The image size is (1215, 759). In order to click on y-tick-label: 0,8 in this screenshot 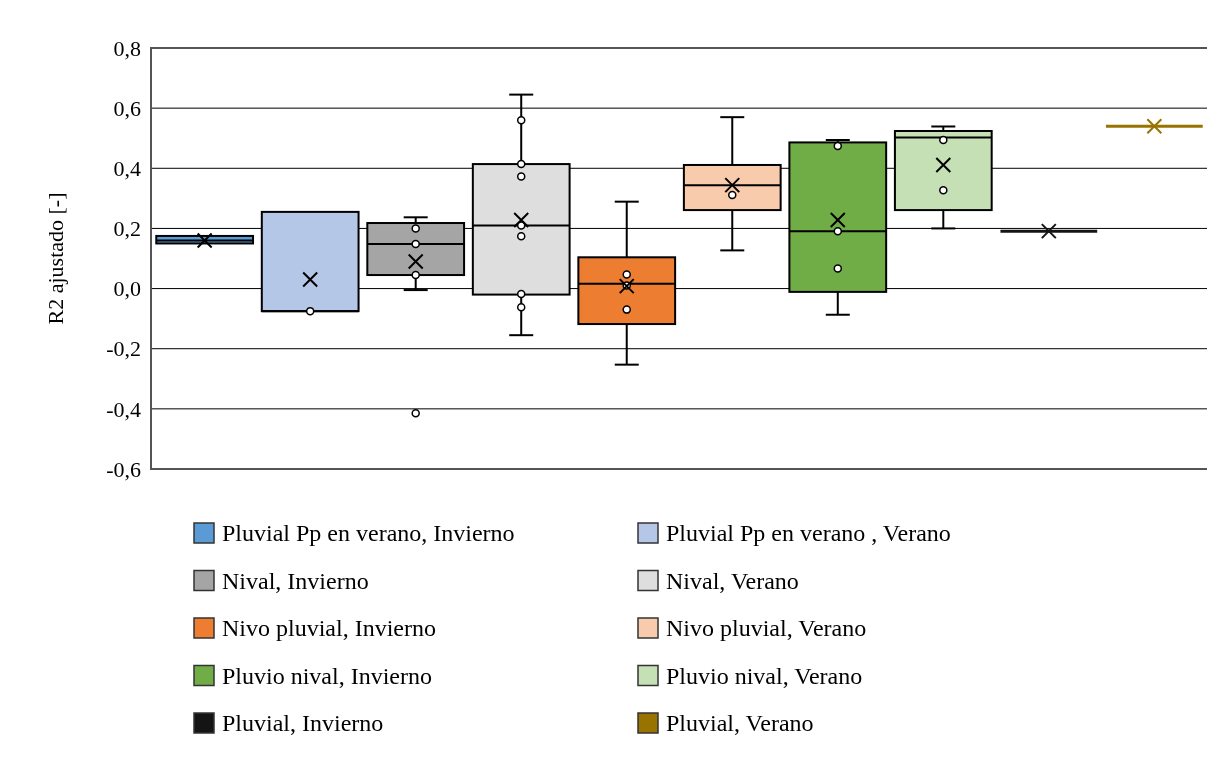, I will do `click(127, 48)`.